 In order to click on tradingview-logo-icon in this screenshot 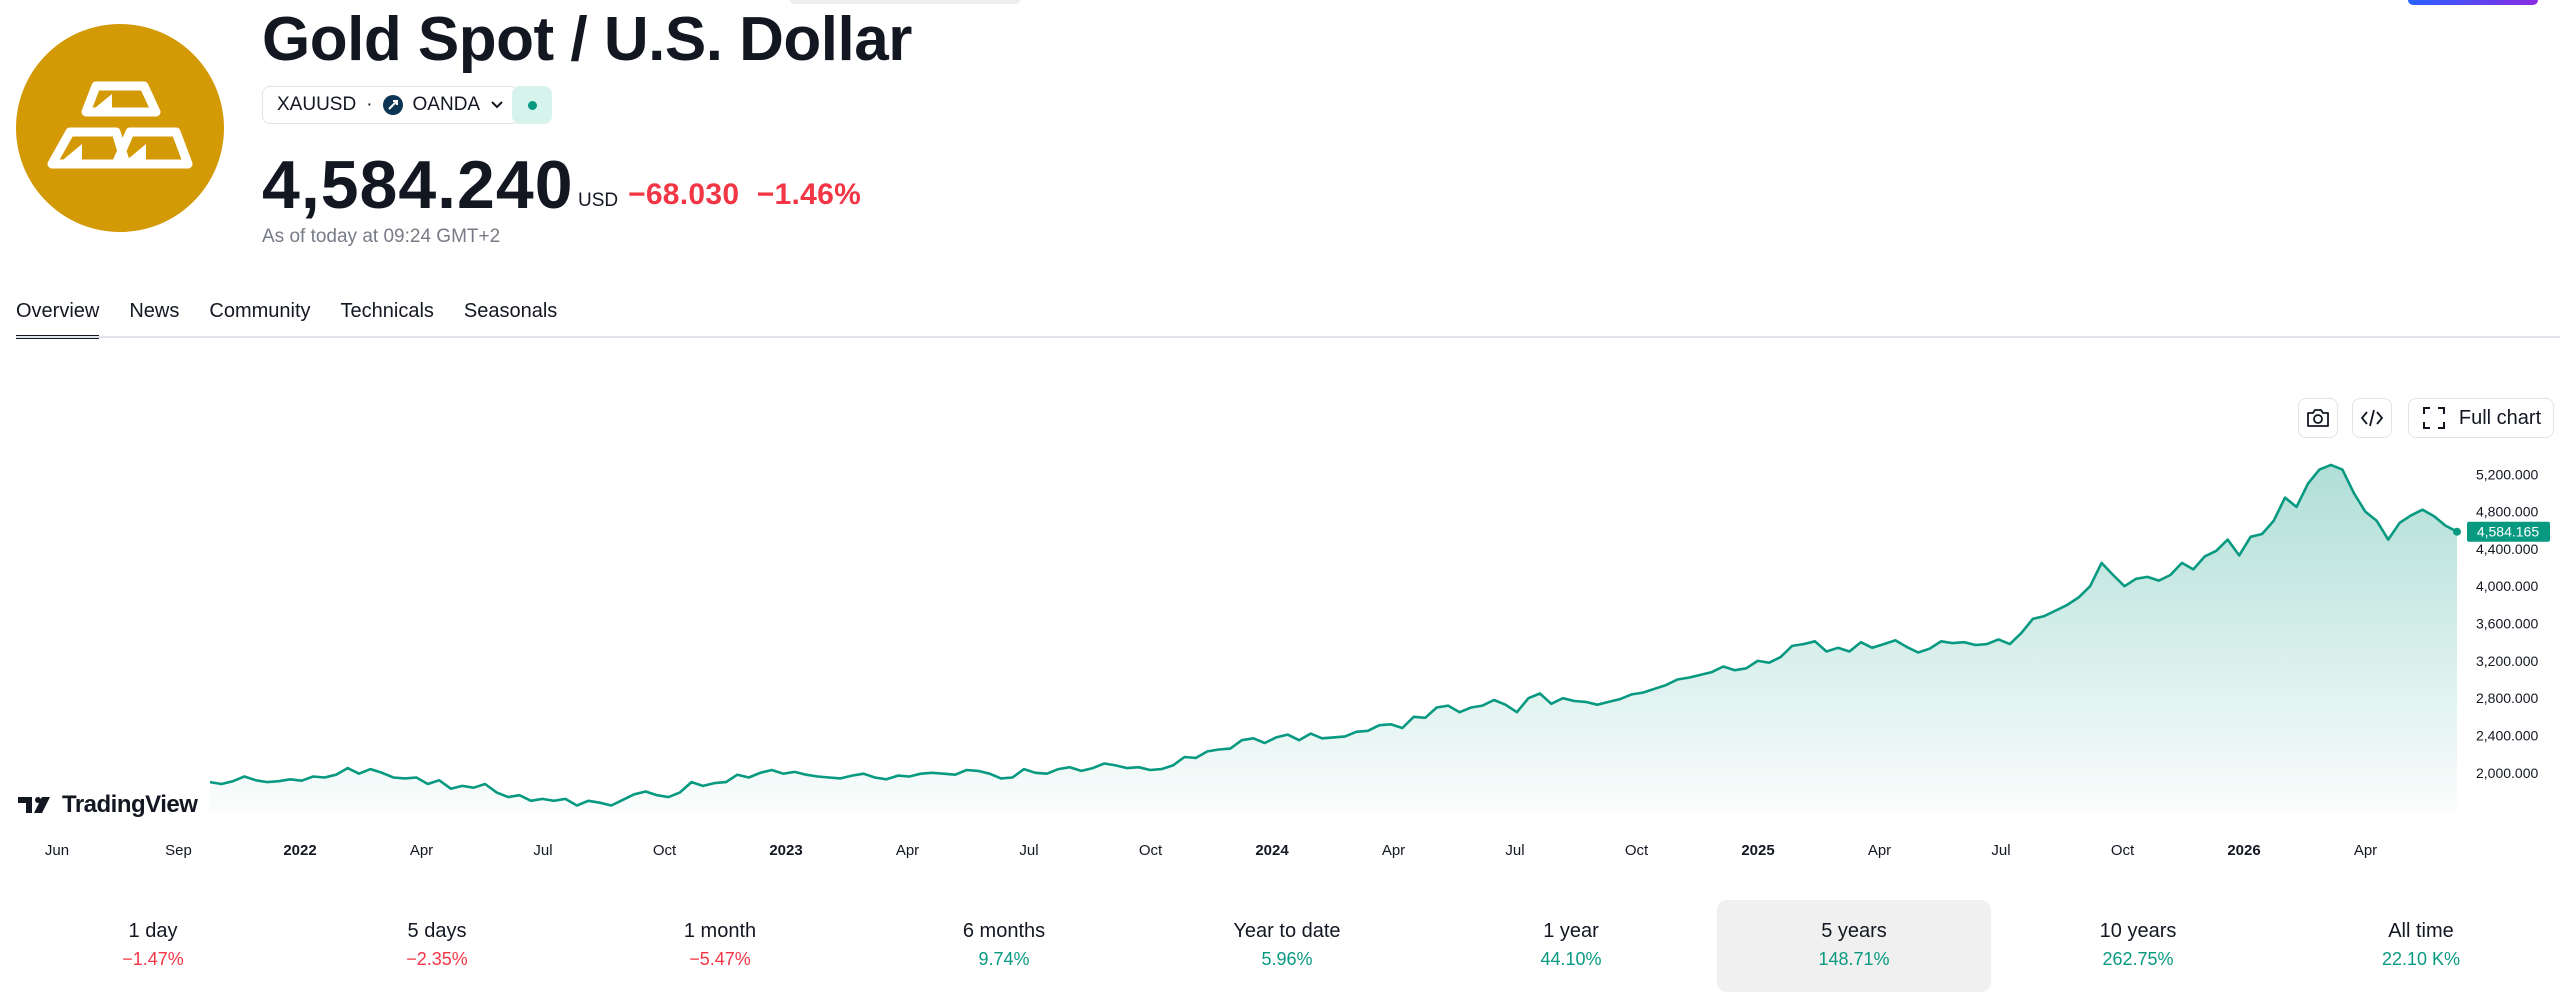, I will do `click(34, 805)`.